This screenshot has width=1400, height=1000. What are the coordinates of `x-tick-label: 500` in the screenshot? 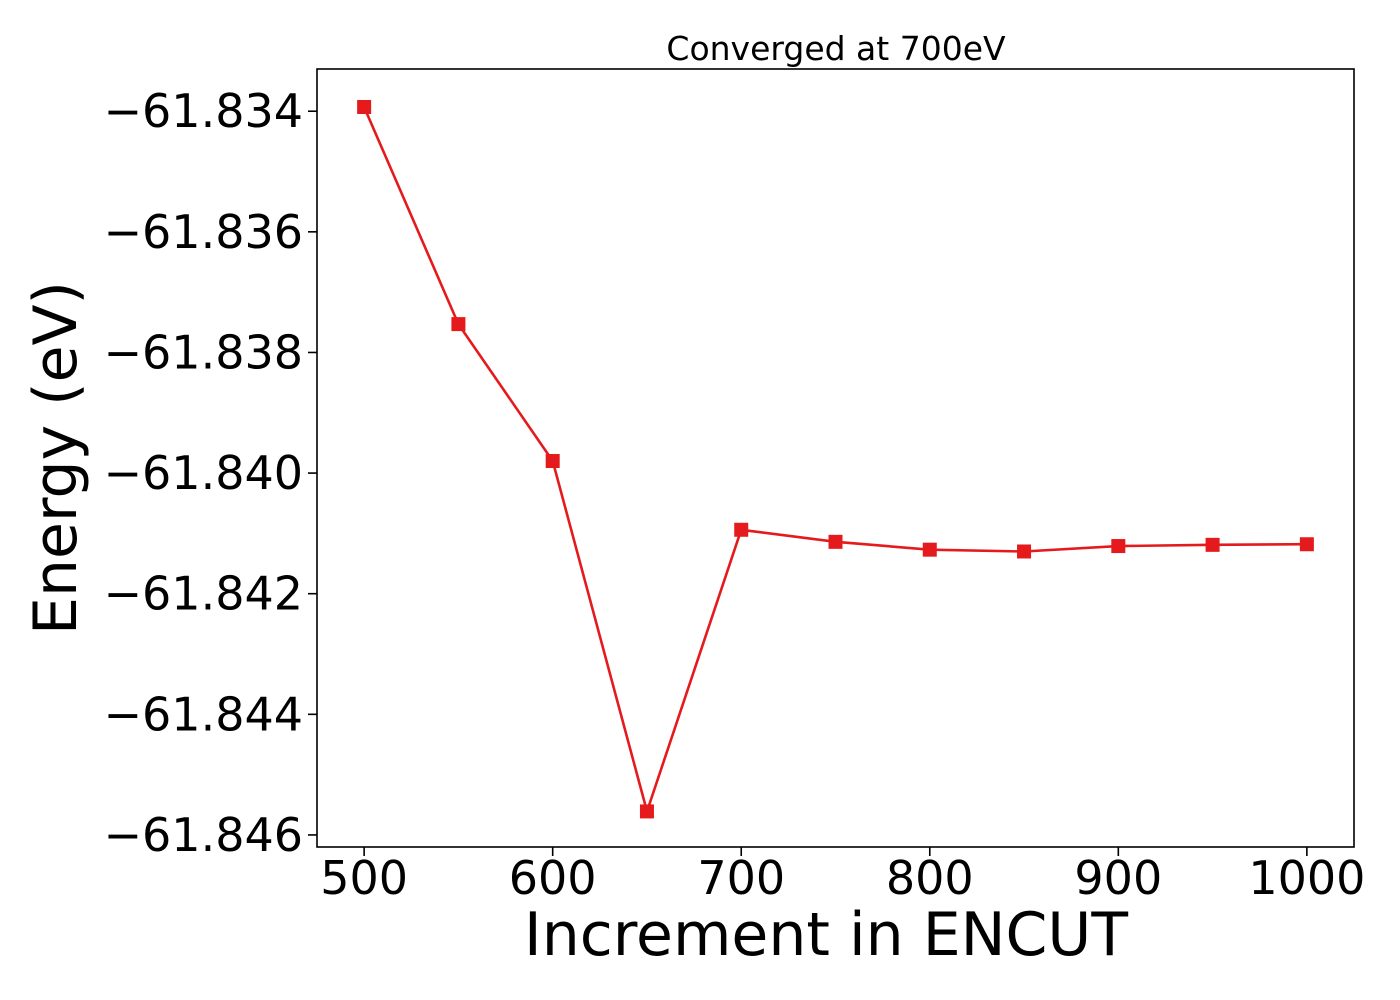 It's located at (364, 878).